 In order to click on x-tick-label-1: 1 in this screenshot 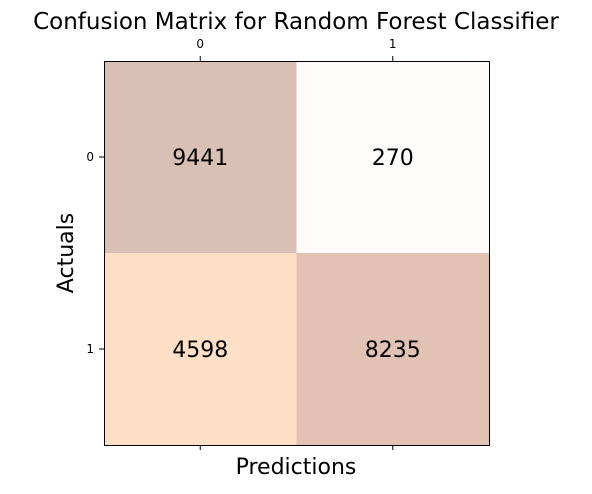, I will do `click(393, 44)`.